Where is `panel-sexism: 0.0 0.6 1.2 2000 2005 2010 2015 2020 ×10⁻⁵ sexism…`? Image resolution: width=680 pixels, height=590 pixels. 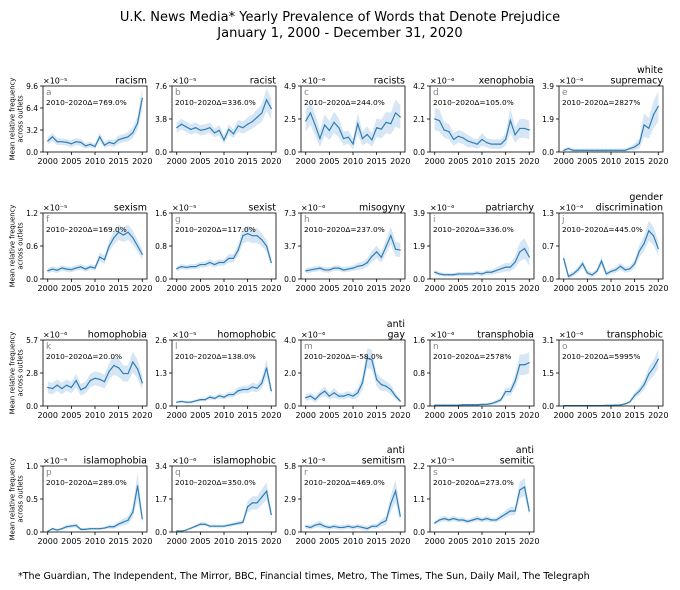
panel-sexism: 0.0 0.6 1.2 2000 2005 2010 2015 2020 ×10⁻⁵ sexism… is located at coordinates (89, 248).